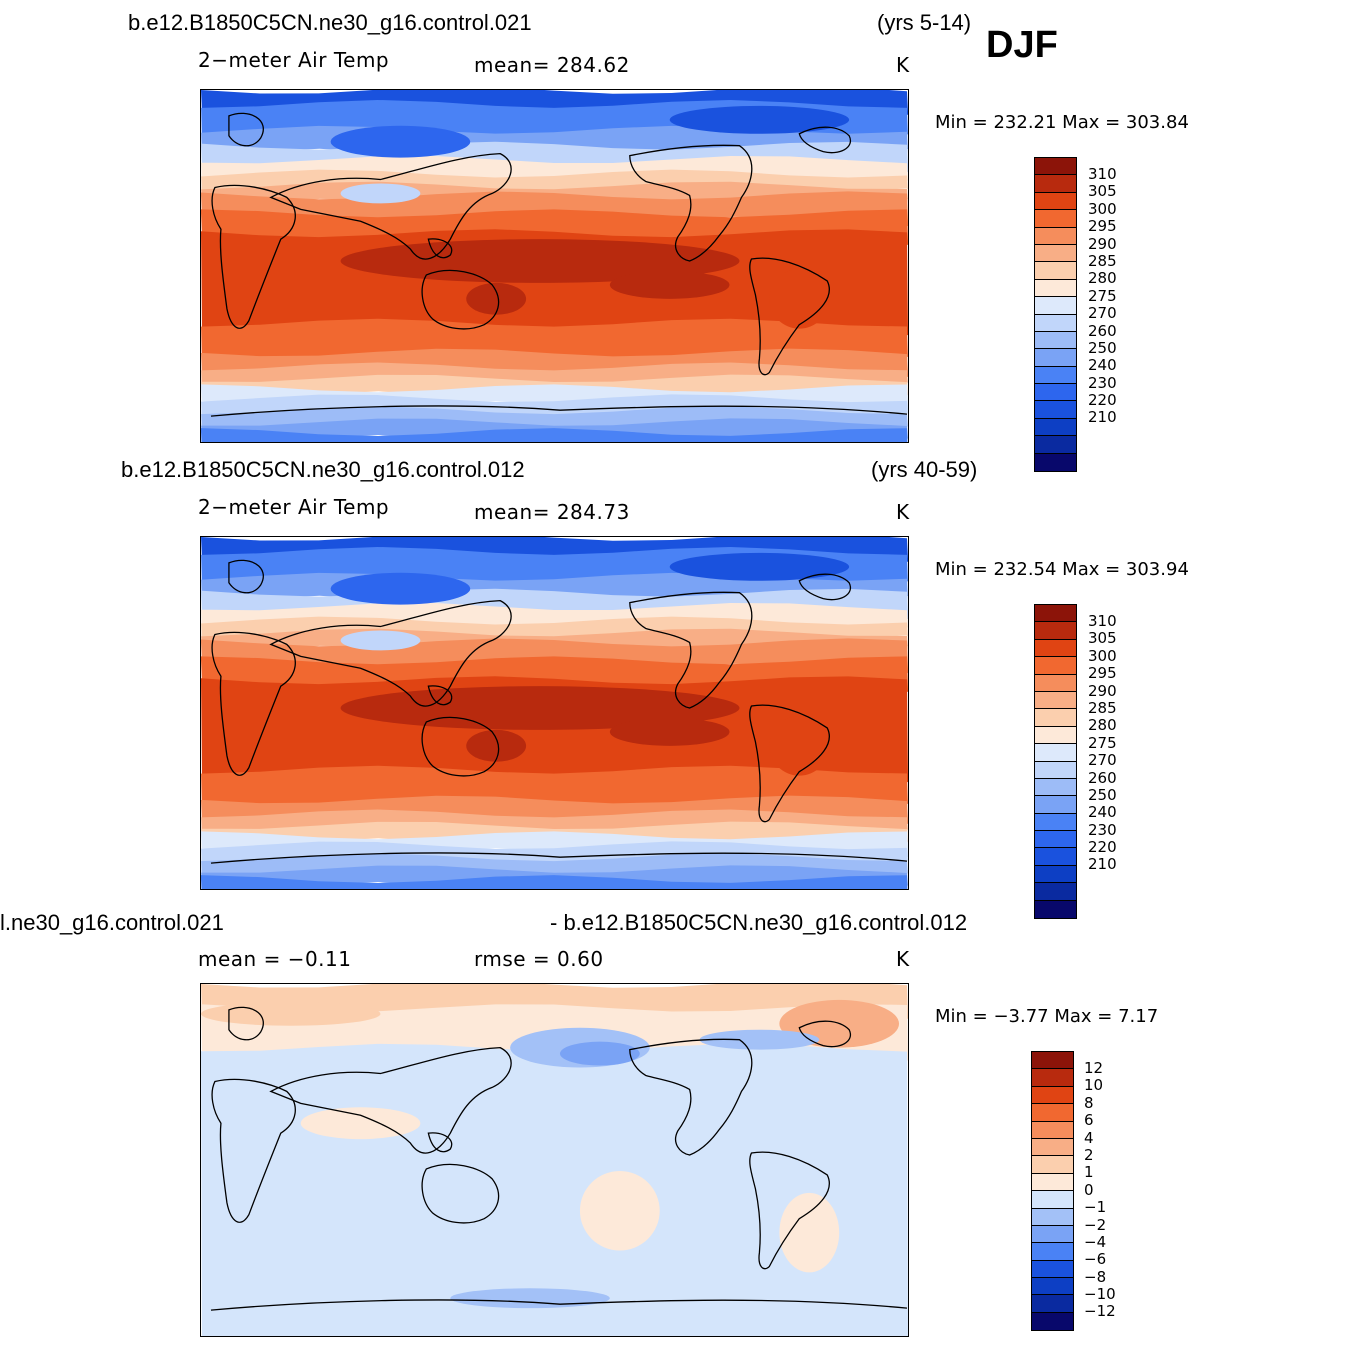  Describe the element at coordinates (1095, 1241) in the screenshot. I see `colorbar-tick-label: −4` at that location.